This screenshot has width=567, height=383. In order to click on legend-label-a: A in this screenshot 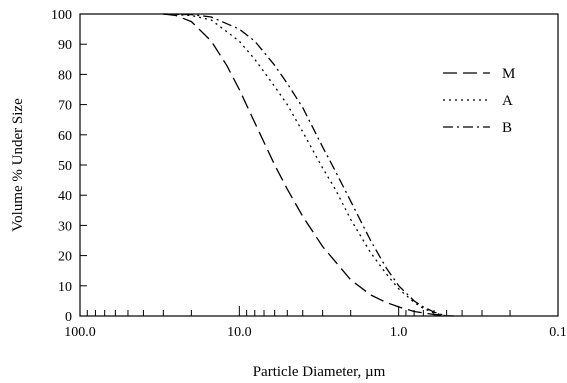, I will do `click(507, 101)`.